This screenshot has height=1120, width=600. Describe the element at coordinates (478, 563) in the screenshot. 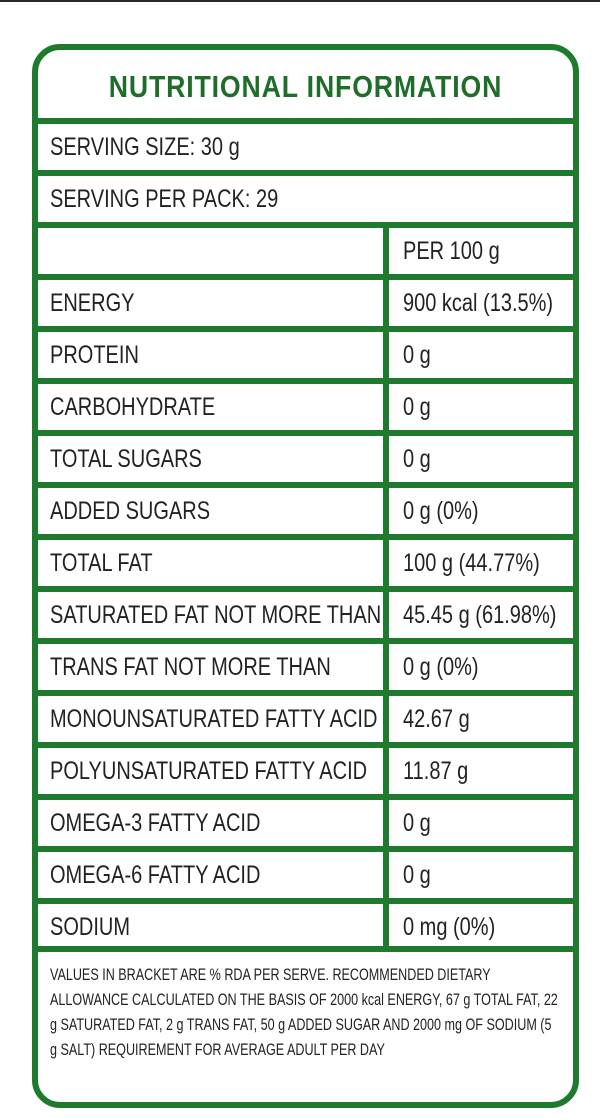

I see `nutrient-value: 100 g (44.77%)` at that location.